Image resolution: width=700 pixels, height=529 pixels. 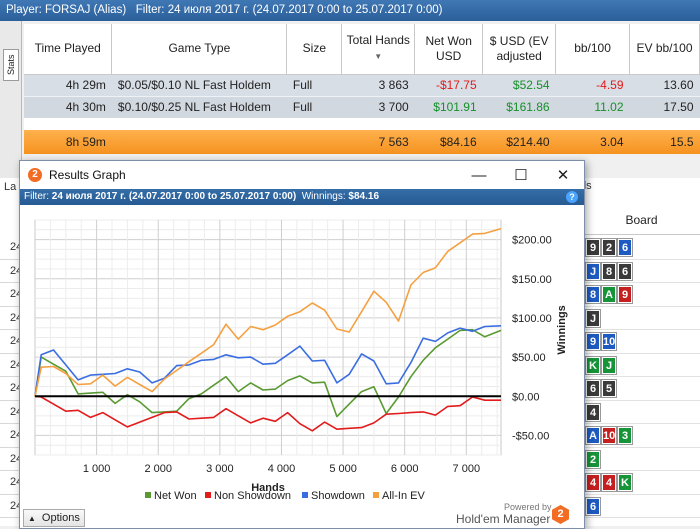 I want to click on cell-bb100: 11.02, so click(x=592, y=106).